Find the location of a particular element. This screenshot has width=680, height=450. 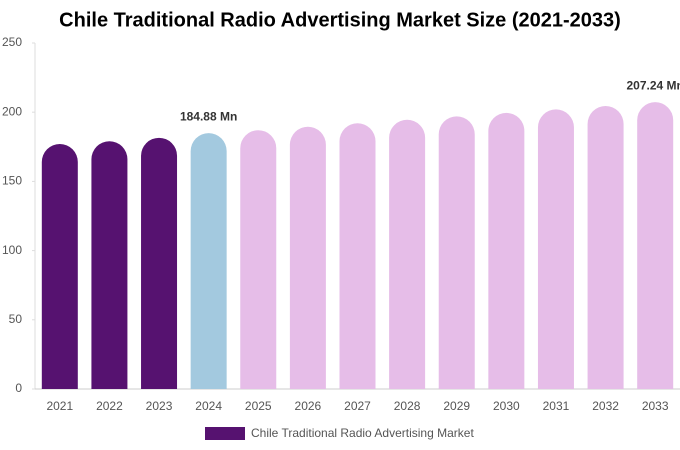

data-label: 184.88 Mn is located at coordinates (208, 116).